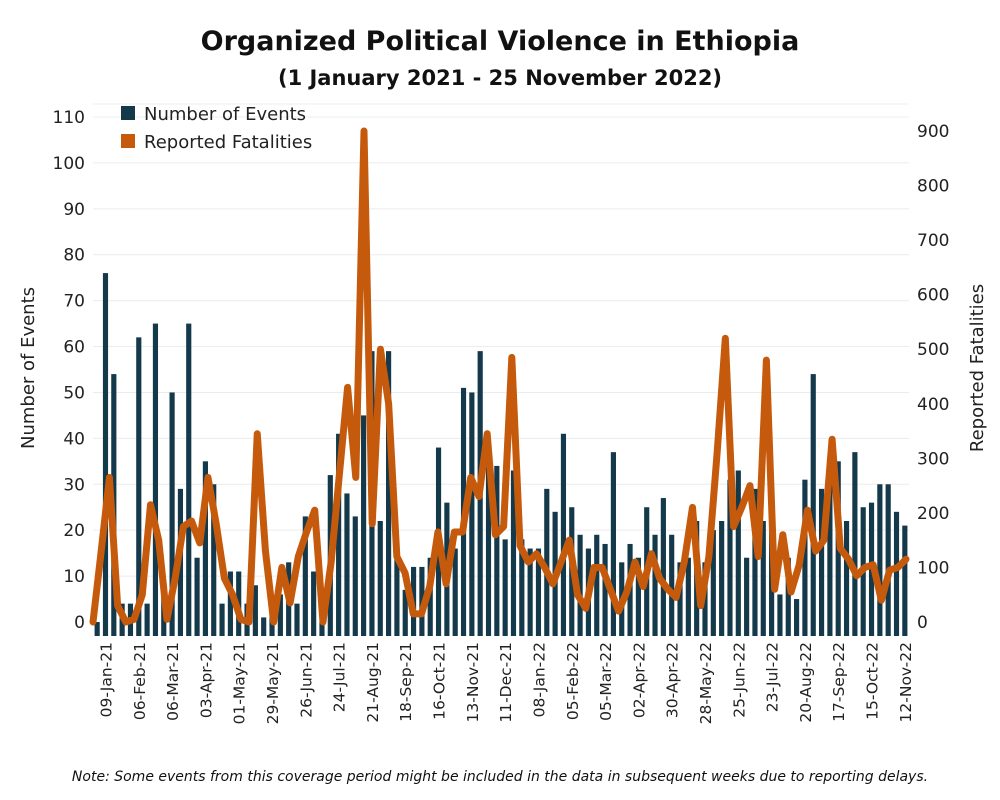  What do you see at coordinates (340, 677) in the screenshot?
I see `x-tick-label: 24-Jul-21` at bounding box center [340, 677].